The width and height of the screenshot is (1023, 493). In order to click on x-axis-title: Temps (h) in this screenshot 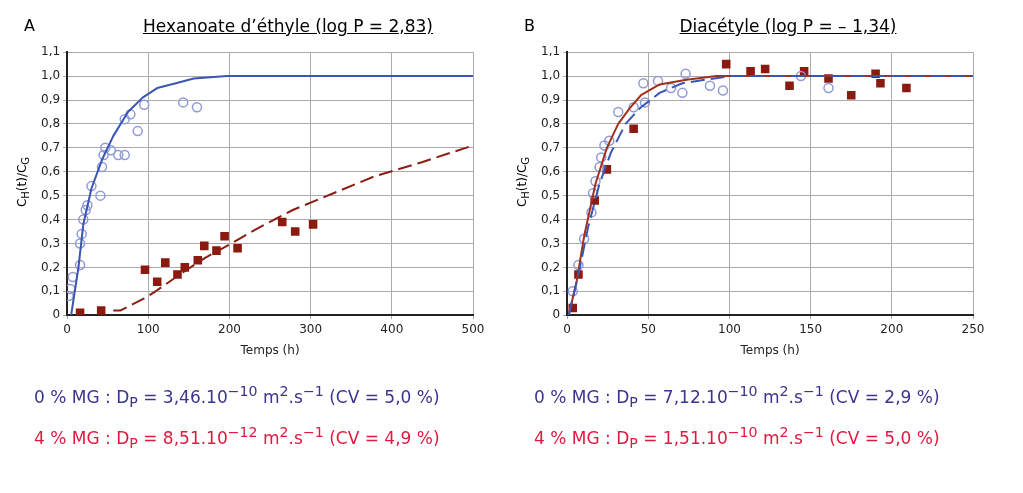, I will do `click(769, 349)`.